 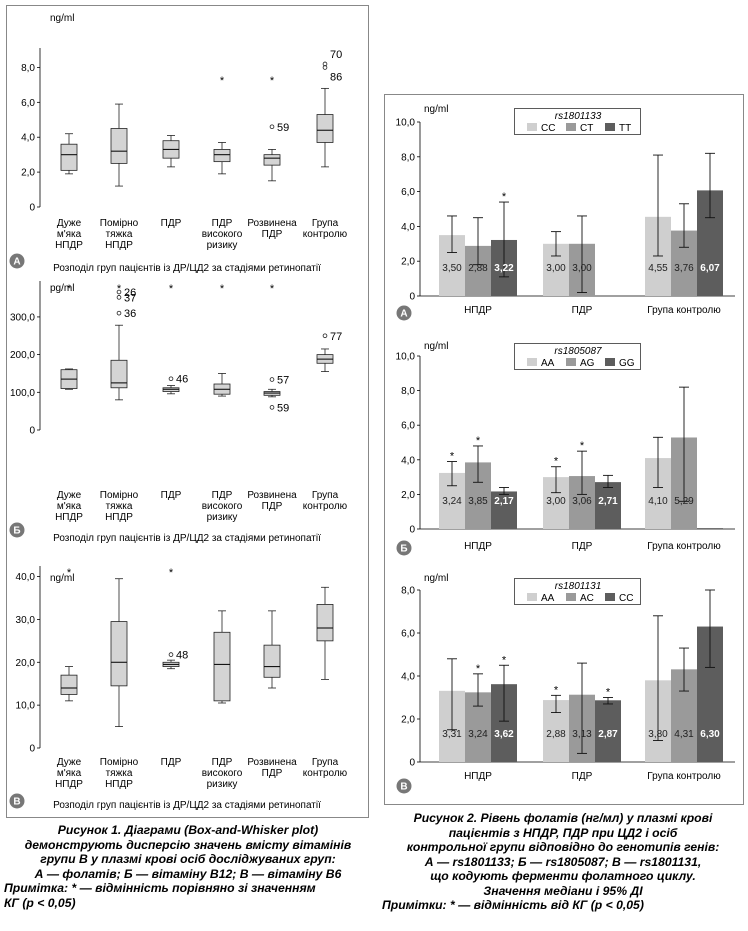 What do you see at coordinates (658, 268) in the screenshot?
I see `bar-value-label: 4,55` at bounding box center [658, 268].